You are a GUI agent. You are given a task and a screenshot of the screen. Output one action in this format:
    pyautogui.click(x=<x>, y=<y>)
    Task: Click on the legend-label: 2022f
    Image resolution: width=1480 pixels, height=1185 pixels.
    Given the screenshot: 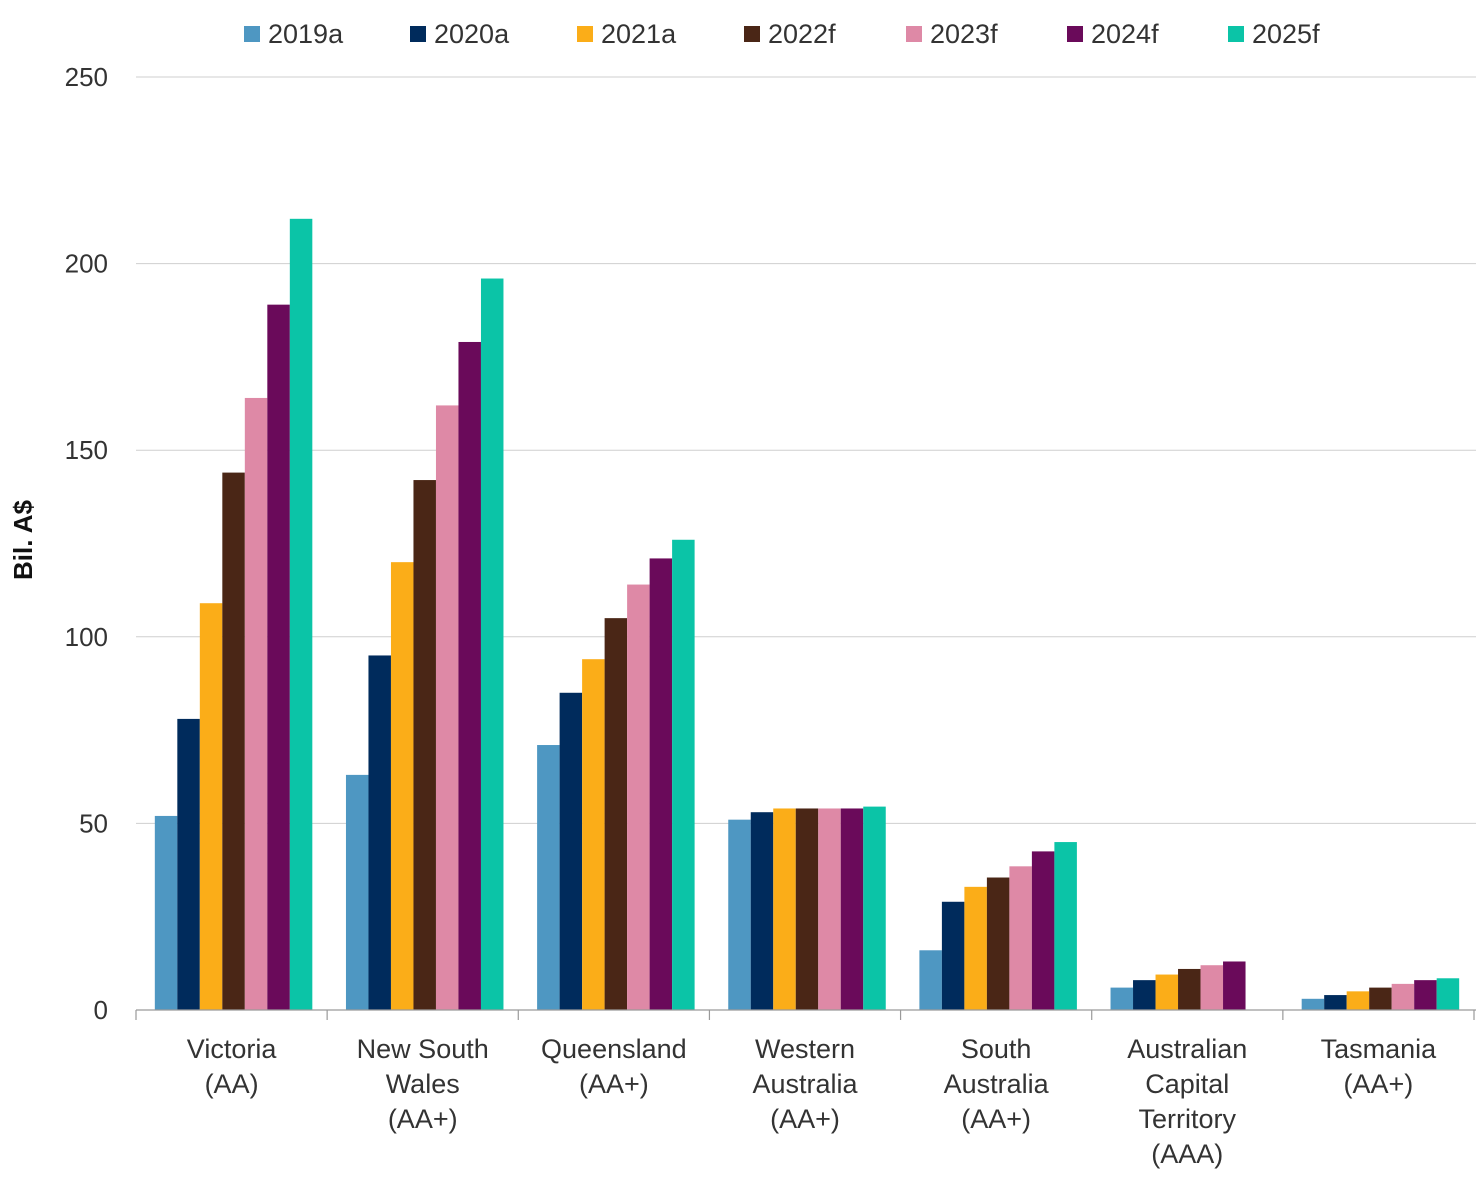 What is the action you would take?
    pyautogui.click(x=802, y=34)
    